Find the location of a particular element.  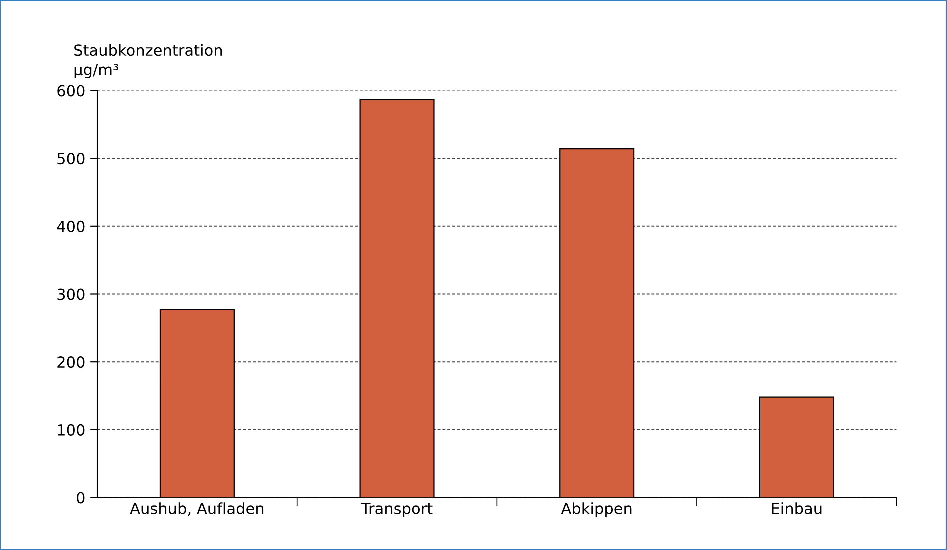

y-tick-label: 0 is located at coordinates (81, 498).